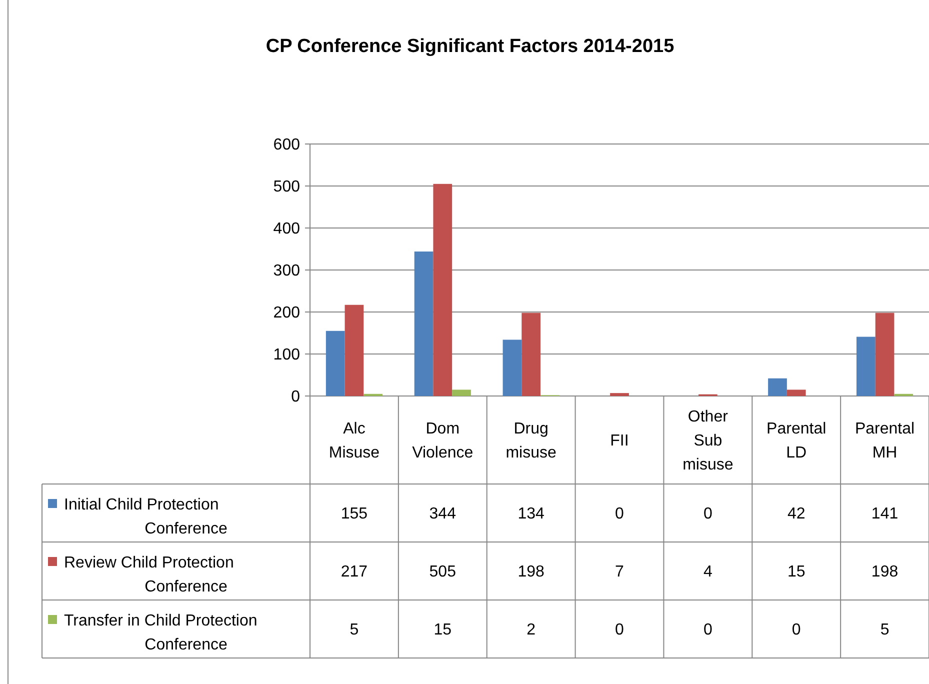 The width and height of the screenshot is (929, 684). Describe the element at coordinates (470, 46) in the screenshot. I see `chart-title: CP Conference Significant Factors 2014-2015` at that location.